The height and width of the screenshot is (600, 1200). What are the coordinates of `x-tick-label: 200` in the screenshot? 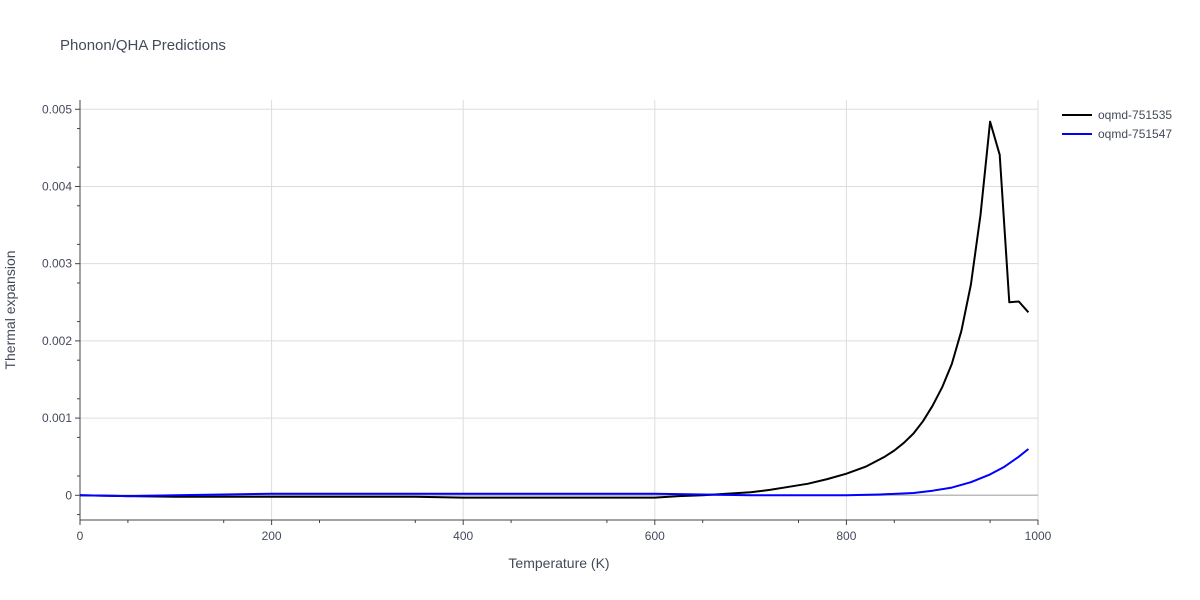 It's located at (272, 536).